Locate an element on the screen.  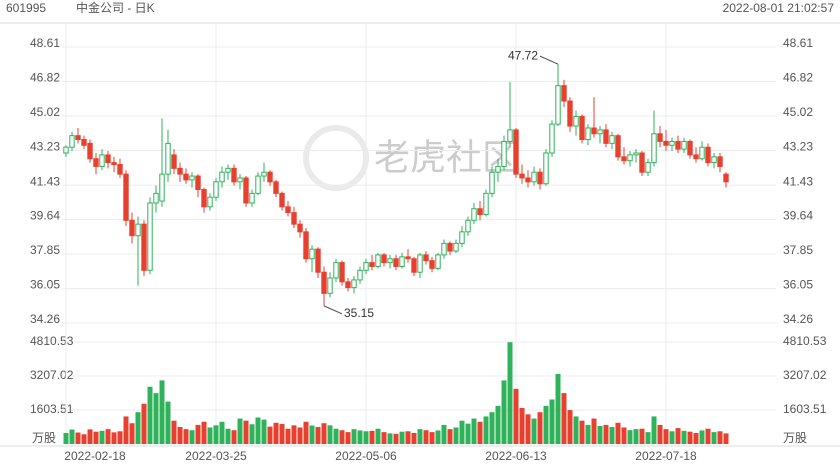
volume-unit-right: 万股 is located at coordinates (795, 438).